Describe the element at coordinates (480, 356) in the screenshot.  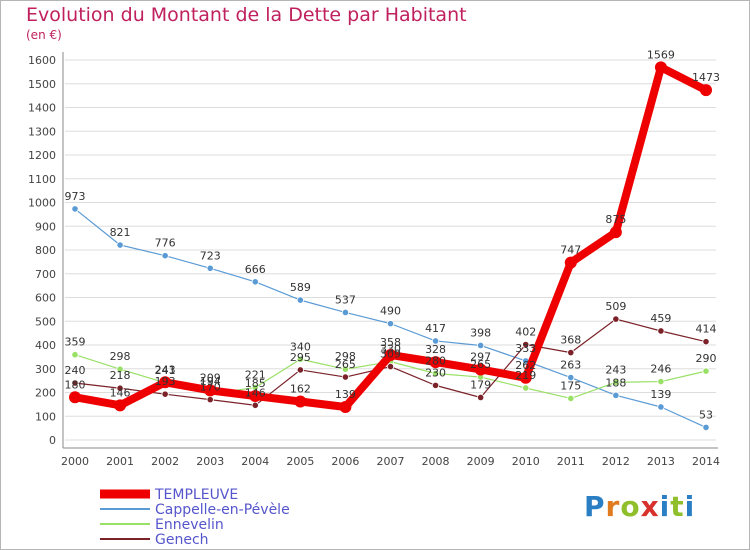
I see `data-label: 297` at that location.